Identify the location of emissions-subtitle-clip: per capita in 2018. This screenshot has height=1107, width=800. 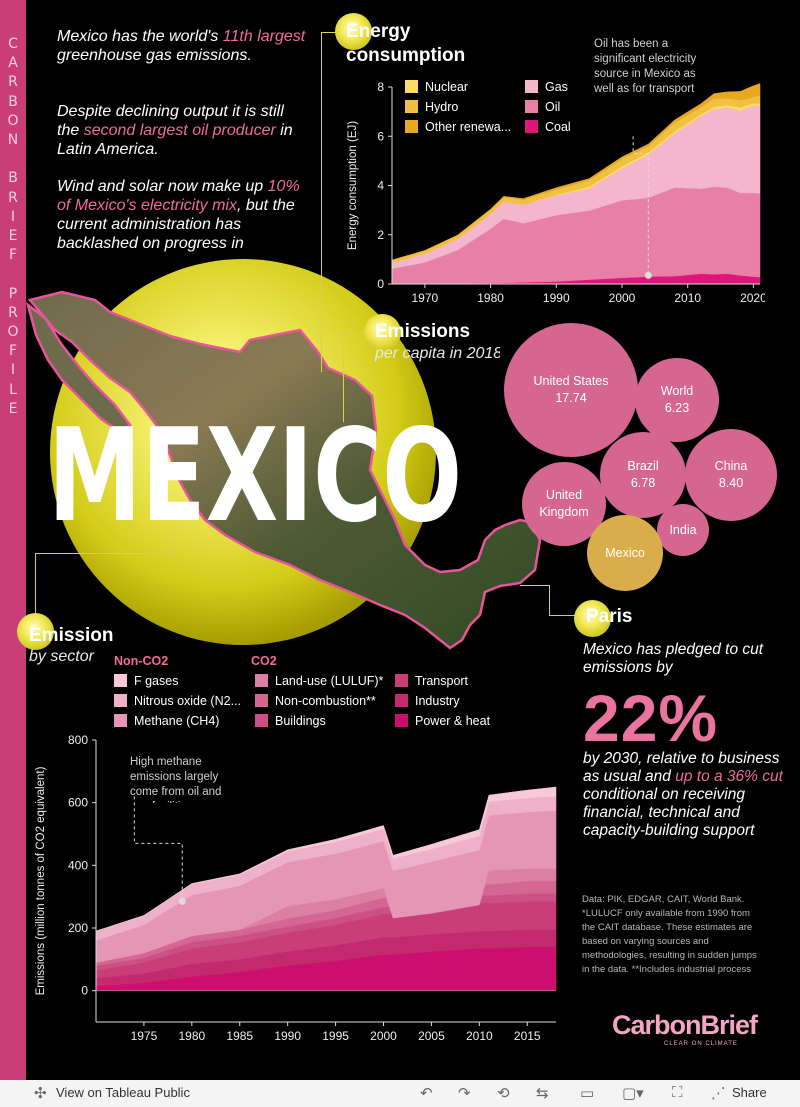
(437, 356).